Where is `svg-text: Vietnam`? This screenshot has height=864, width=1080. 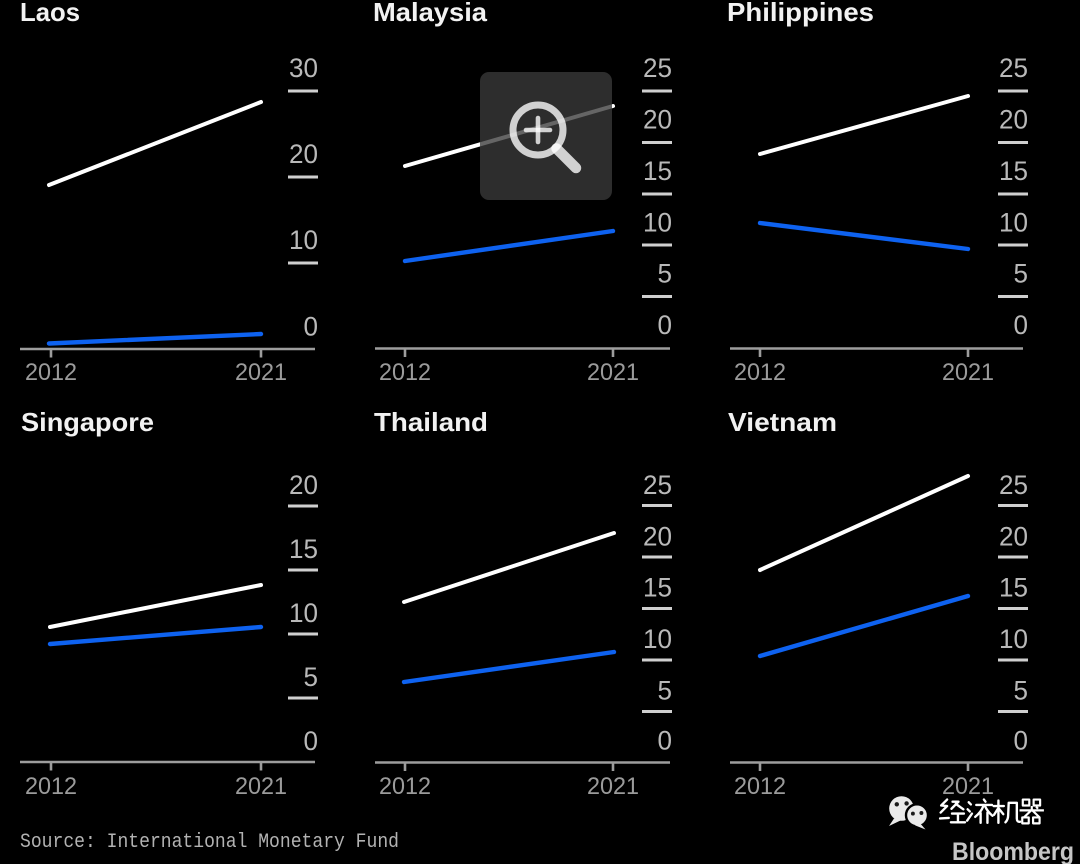 svg-text: Vietnam is located at coordinates (782, 422).